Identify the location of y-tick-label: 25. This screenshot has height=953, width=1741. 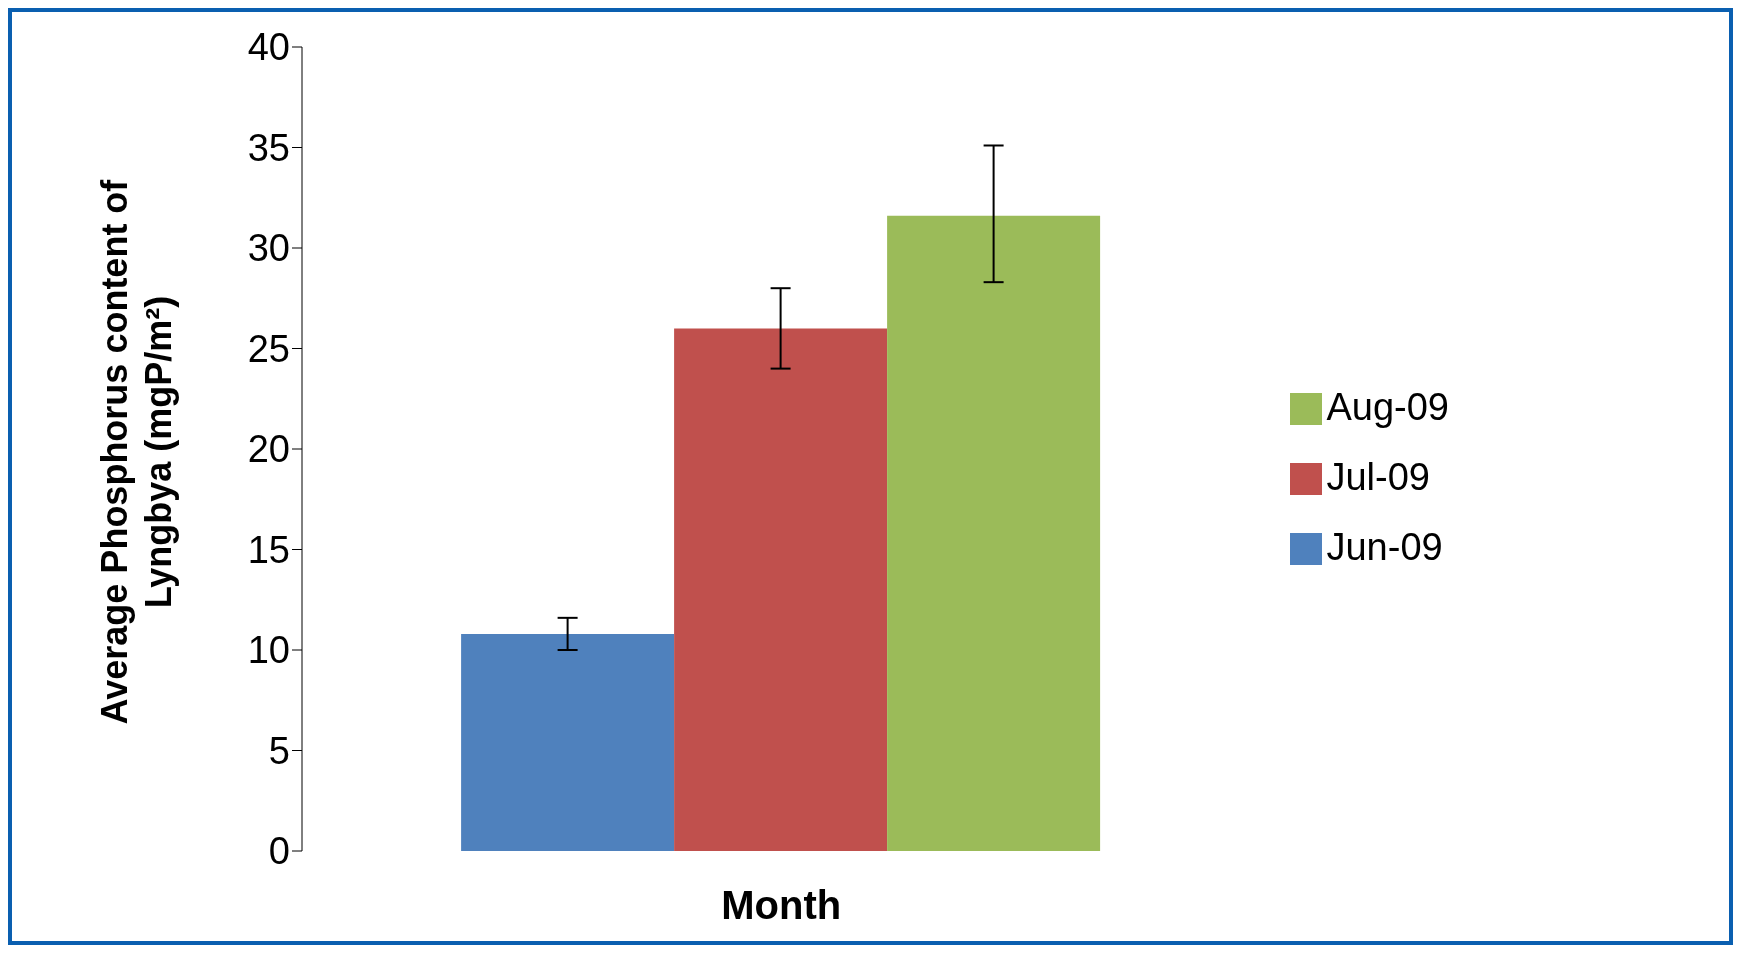
(268, 348).